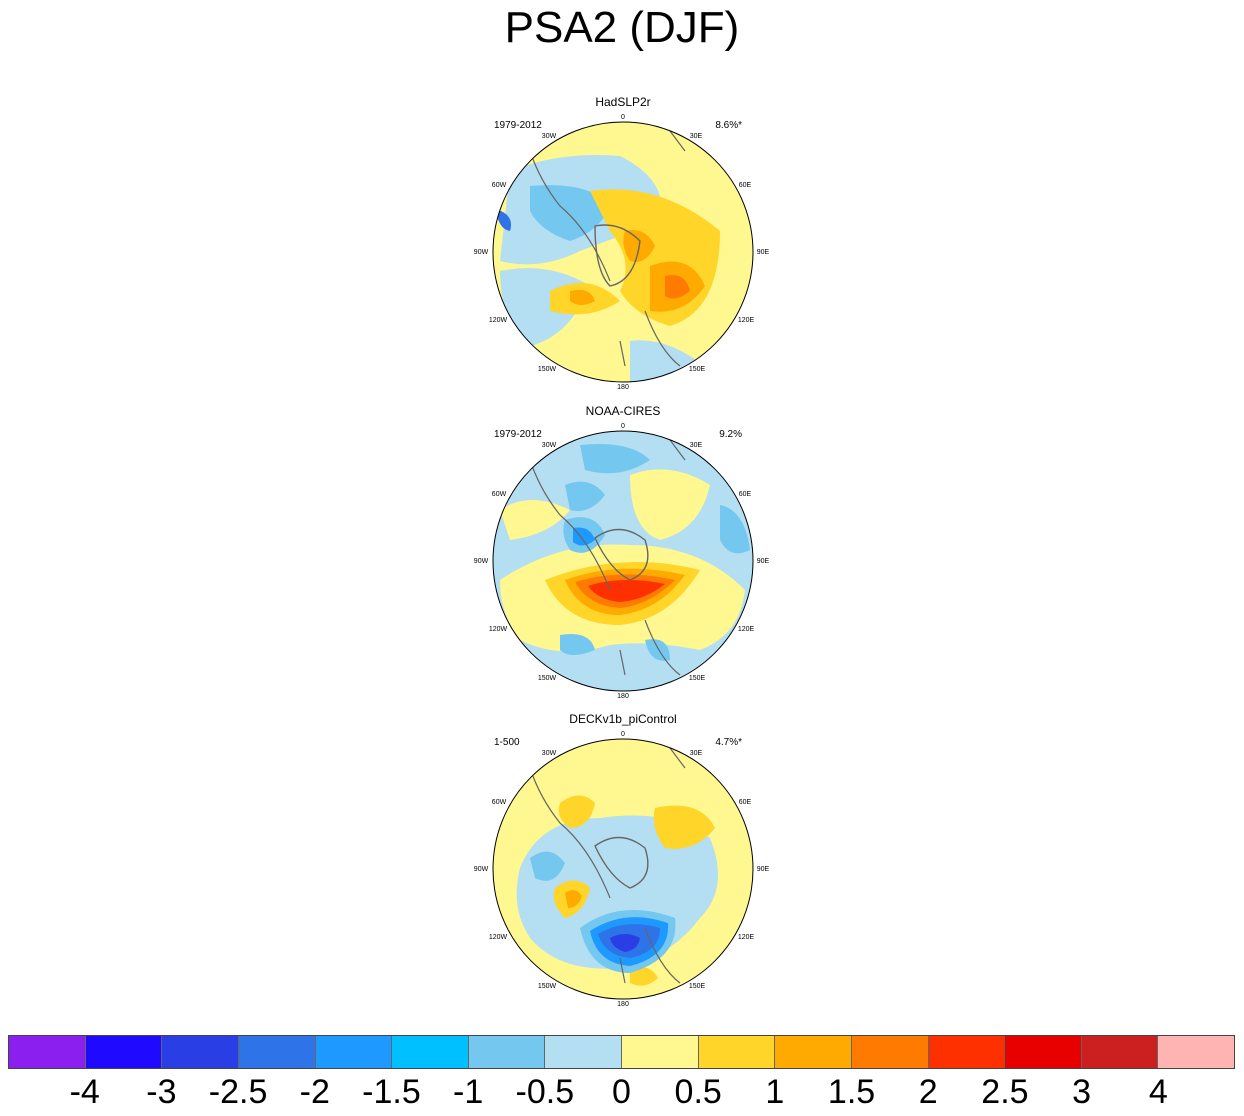 Image resolution: width=1244 pixels, height=1116 pixels. What do you see at coordinates (623, 719) in the screenshot?
I see `panel-title: DECKv1b_piControl` at bounding box center [623, 719].